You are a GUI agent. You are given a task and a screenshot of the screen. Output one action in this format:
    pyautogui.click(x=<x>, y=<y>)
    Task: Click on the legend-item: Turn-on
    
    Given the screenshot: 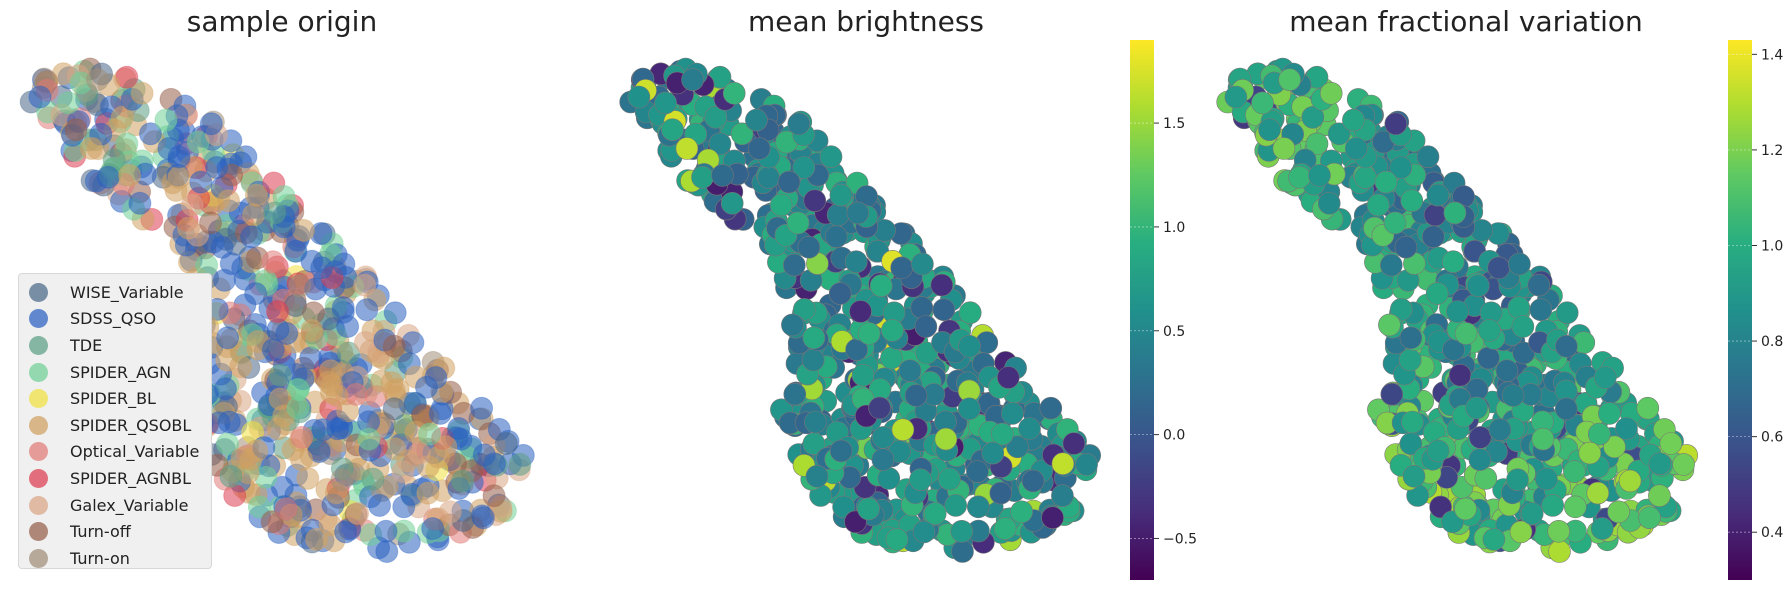 What is the action you would take?
    pyautogui.click(x=120, y=558)
    